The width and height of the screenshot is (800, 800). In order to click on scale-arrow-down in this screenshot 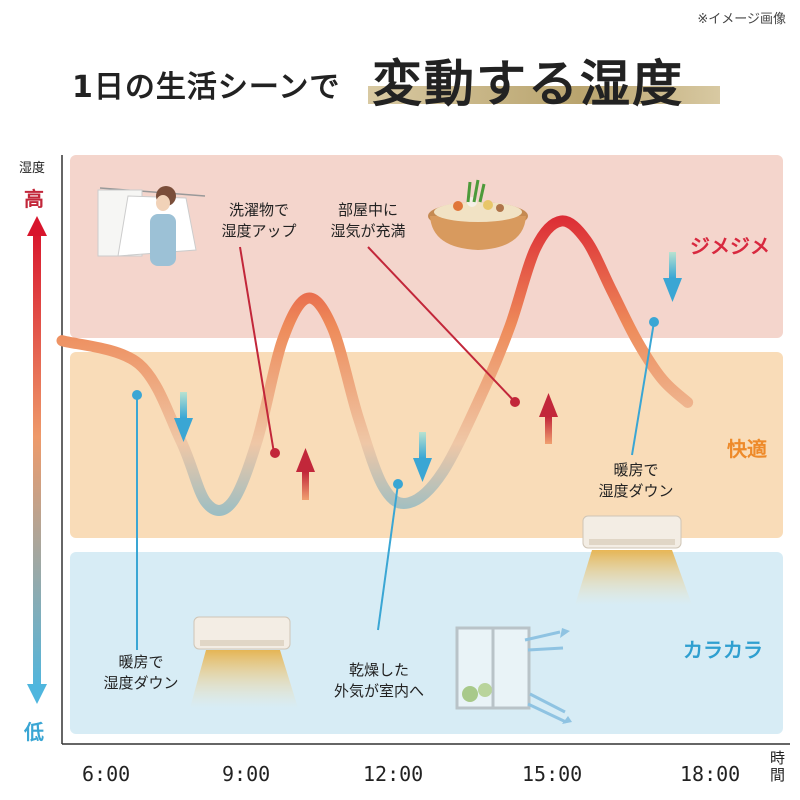, I will do `click(37, 694)`.